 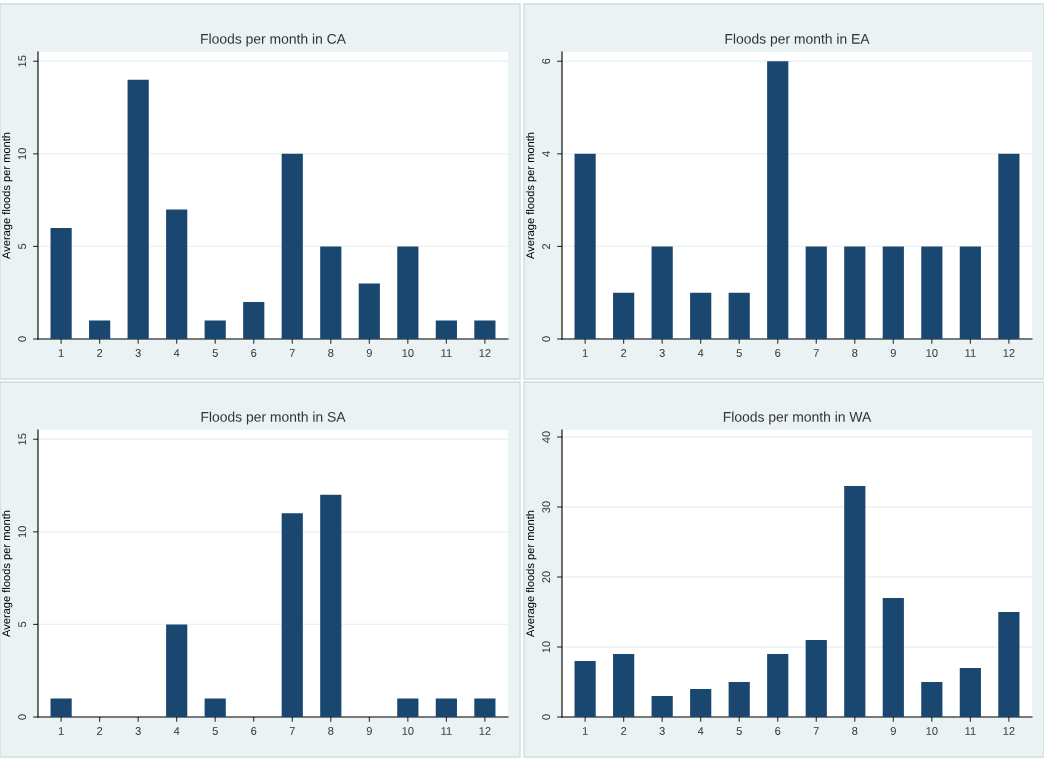 I want to click on y-tick-label: 30, so click(x=546, y=507).